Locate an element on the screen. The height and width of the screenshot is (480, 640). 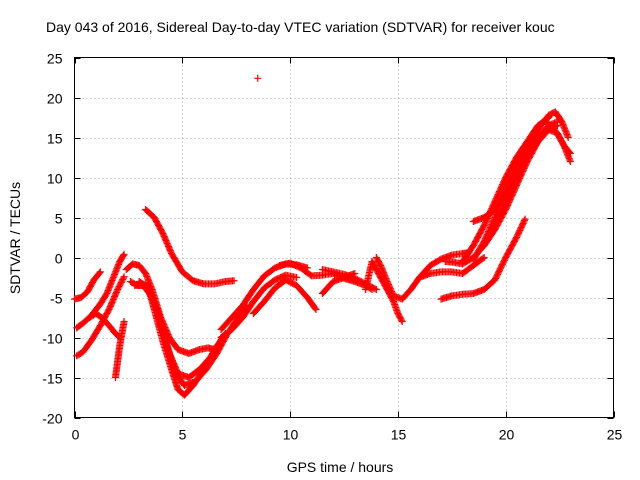
y-tick-label: -5 is located at coordinates (56, 299).